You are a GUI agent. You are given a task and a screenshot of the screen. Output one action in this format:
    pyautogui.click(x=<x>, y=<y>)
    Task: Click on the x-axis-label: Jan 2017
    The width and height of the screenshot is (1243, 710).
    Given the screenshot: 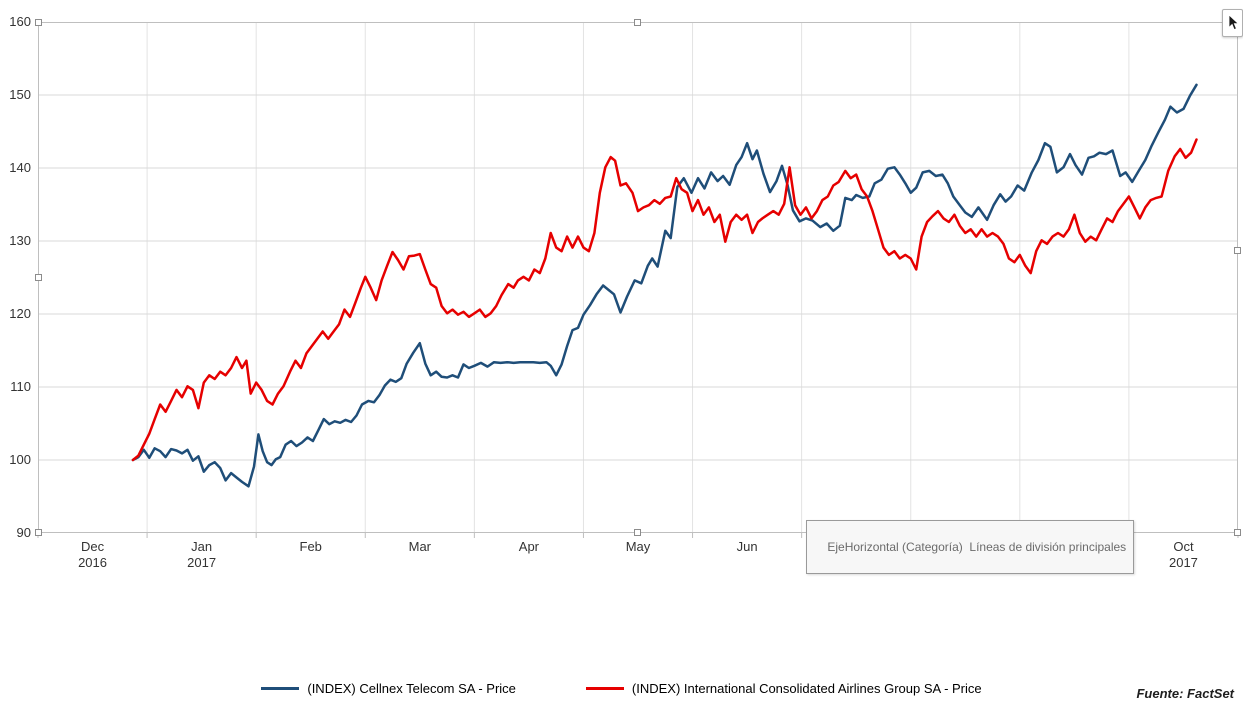 What is the action you would take?
    pyautogui.click(x=202, y=554)
    